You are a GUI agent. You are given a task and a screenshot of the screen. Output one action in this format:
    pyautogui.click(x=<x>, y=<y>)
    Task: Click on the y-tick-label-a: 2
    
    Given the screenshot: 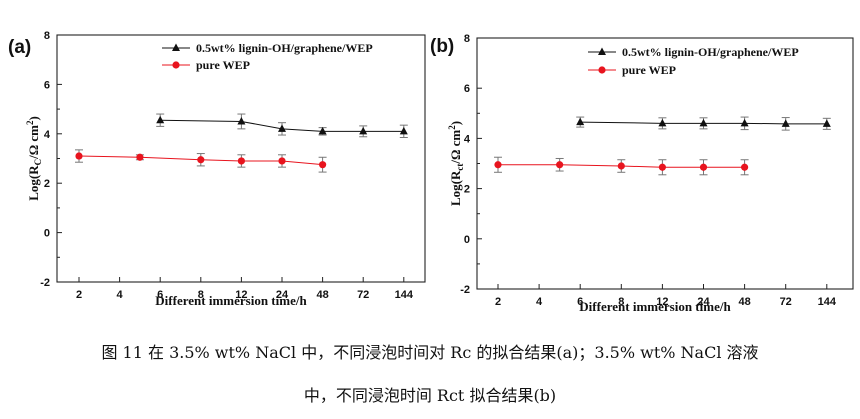 What is the action you would take?
    pyautogui.click(x=47, y=184)
    